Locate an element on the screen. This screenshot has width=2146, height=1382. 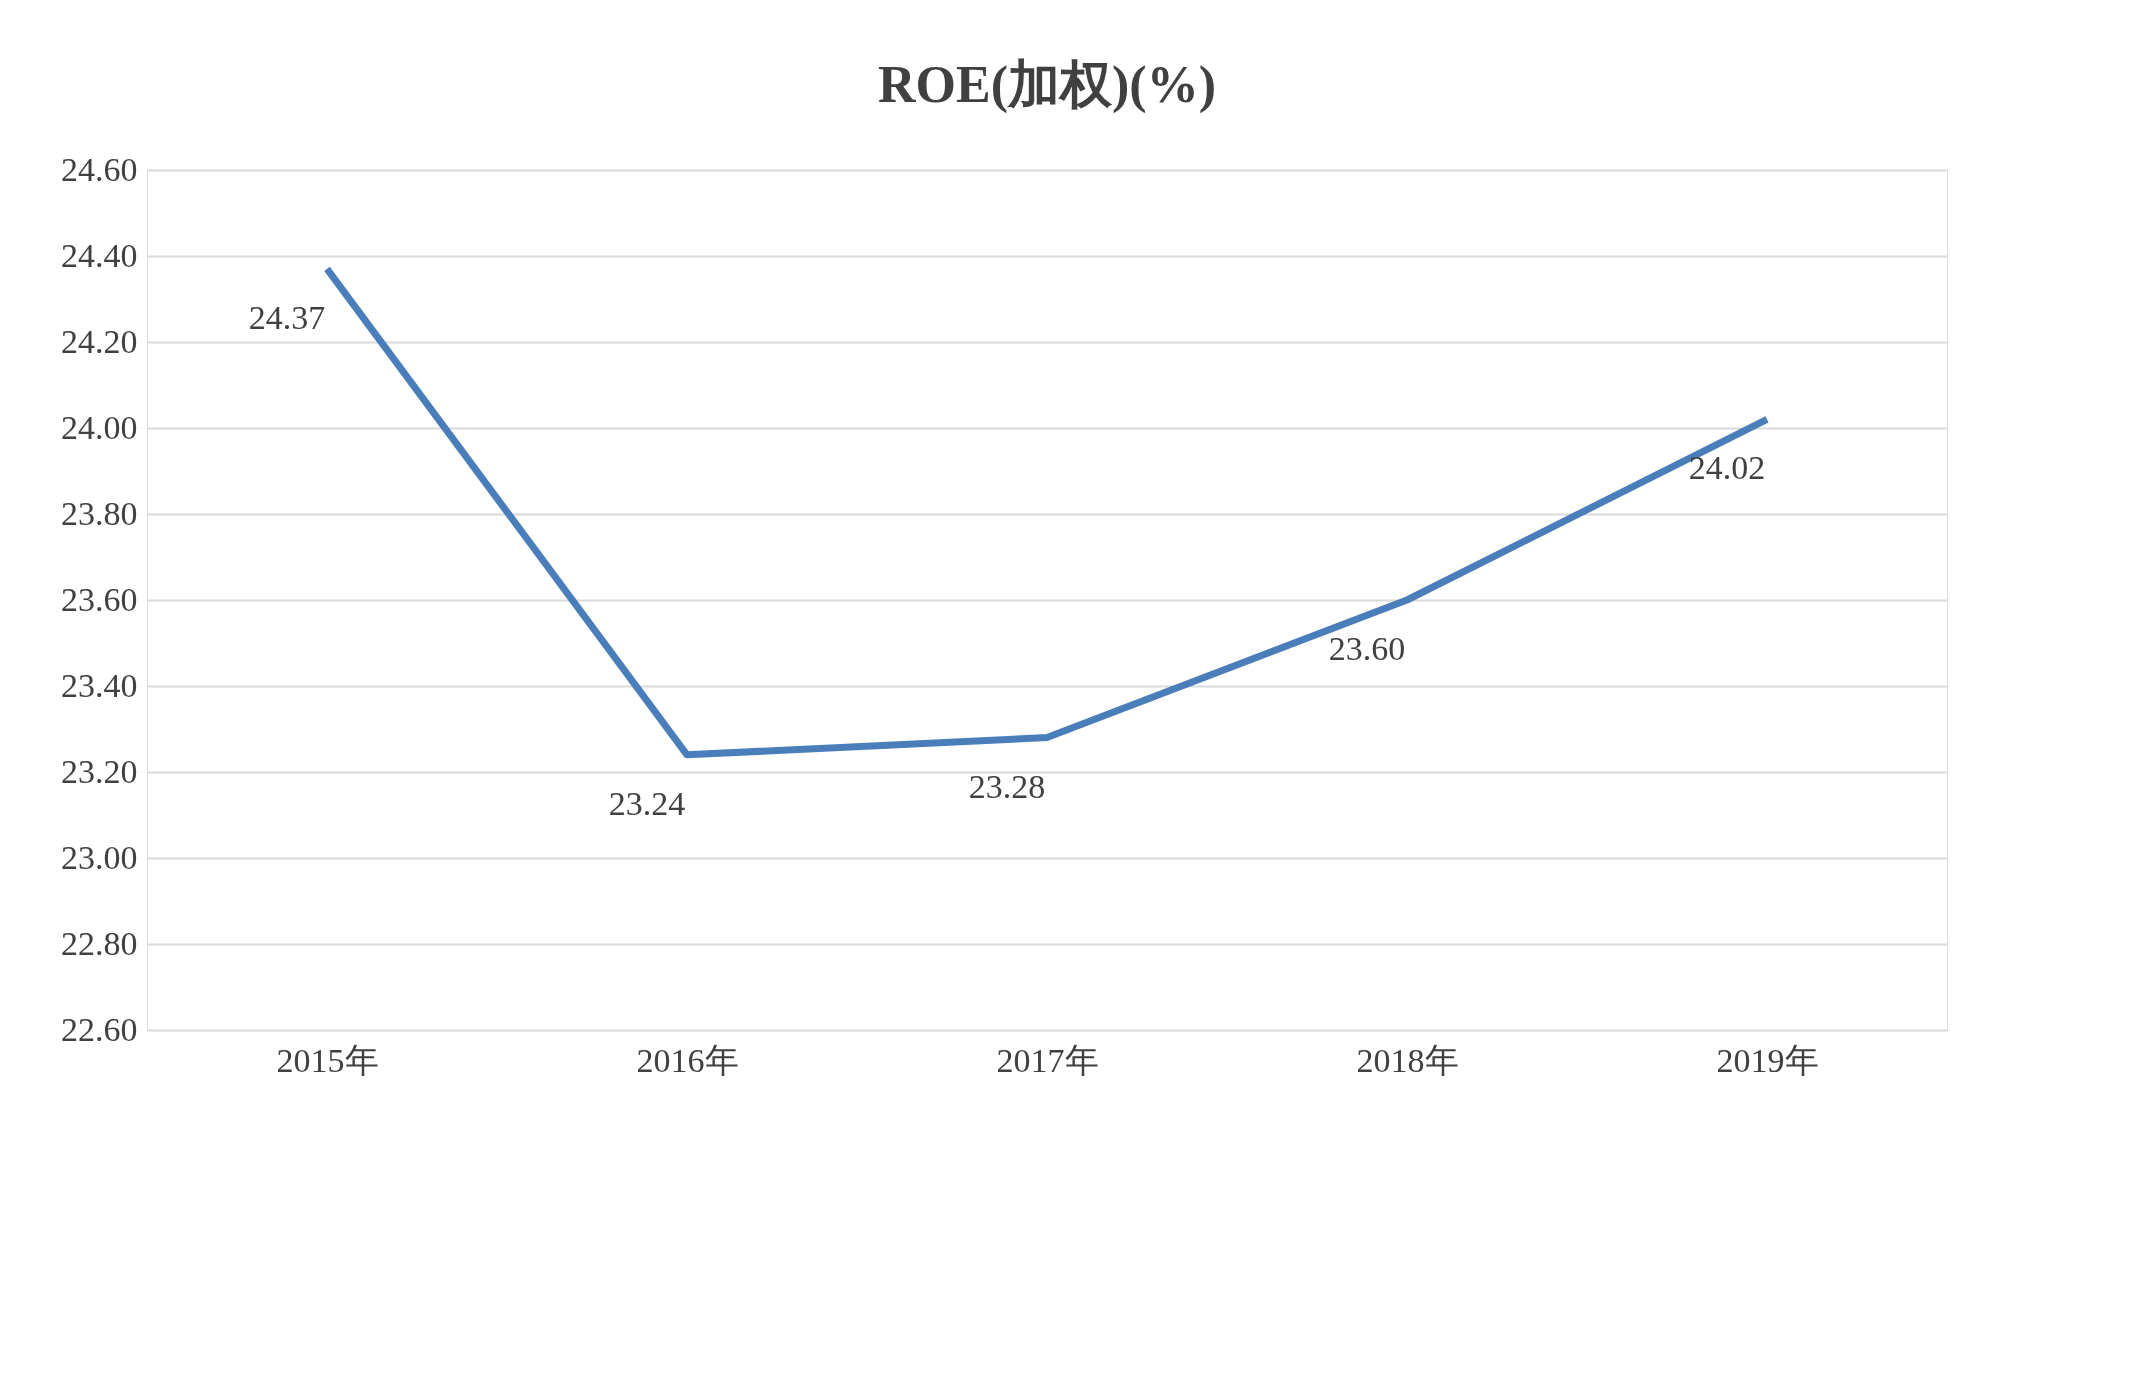
x-tick-label: 2017年 is located at coordinates (1047, 1060).